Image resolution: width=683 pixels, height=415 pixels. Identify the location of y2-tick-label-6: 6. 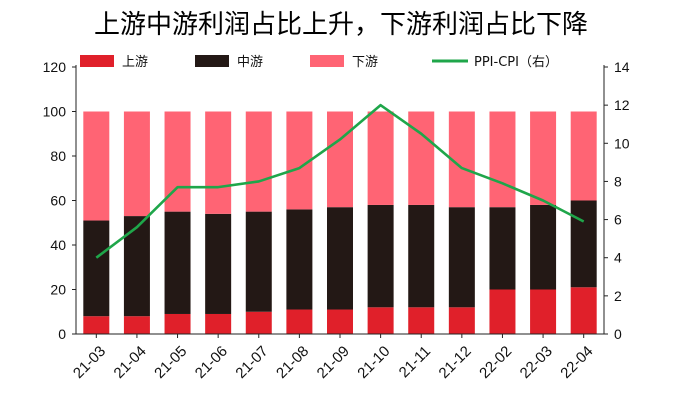
(618, 220).